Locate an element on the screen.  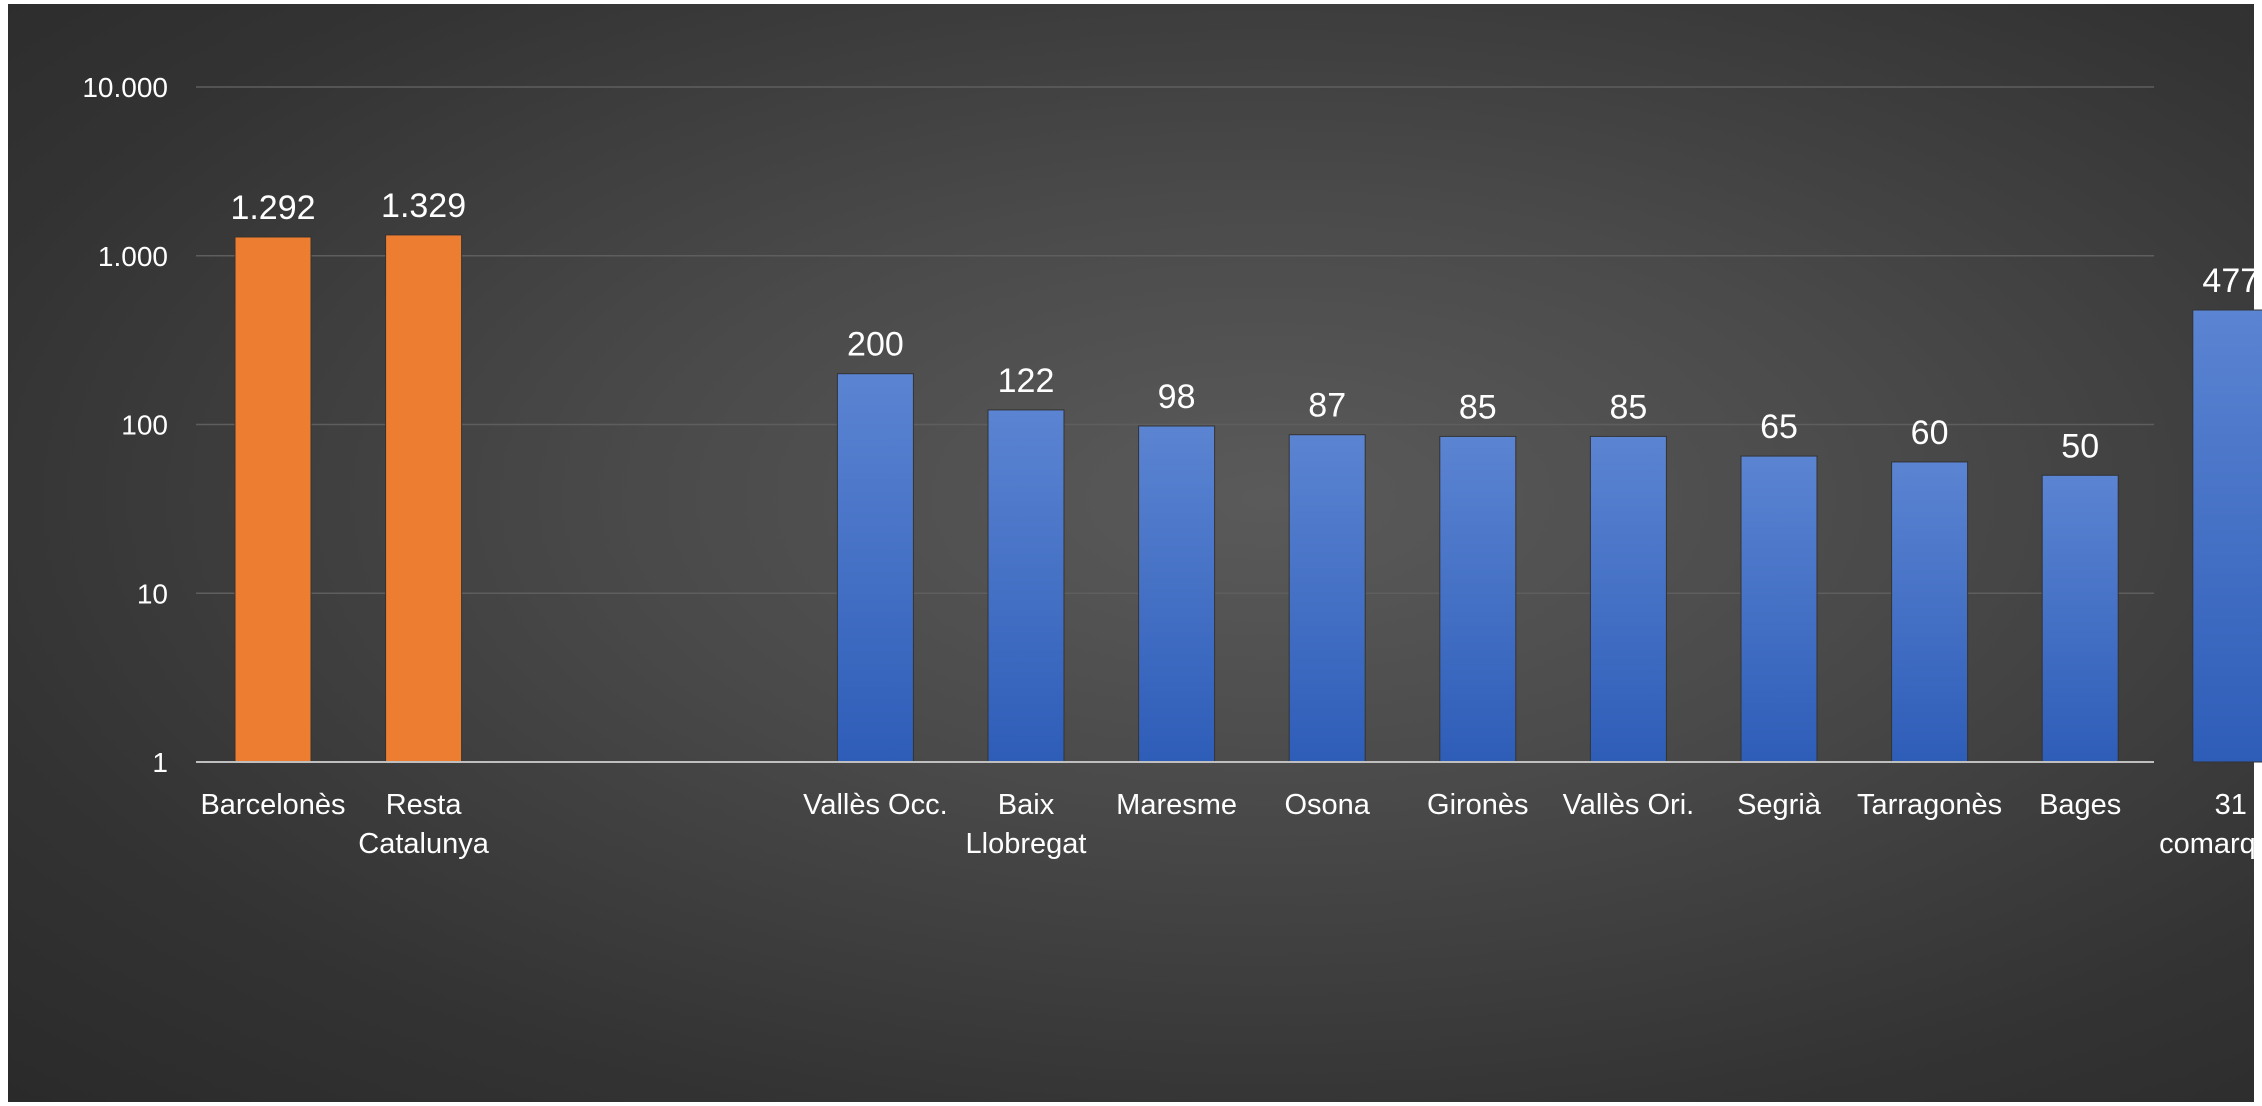
category-label: Osona is located at coordinates (1327, 805).